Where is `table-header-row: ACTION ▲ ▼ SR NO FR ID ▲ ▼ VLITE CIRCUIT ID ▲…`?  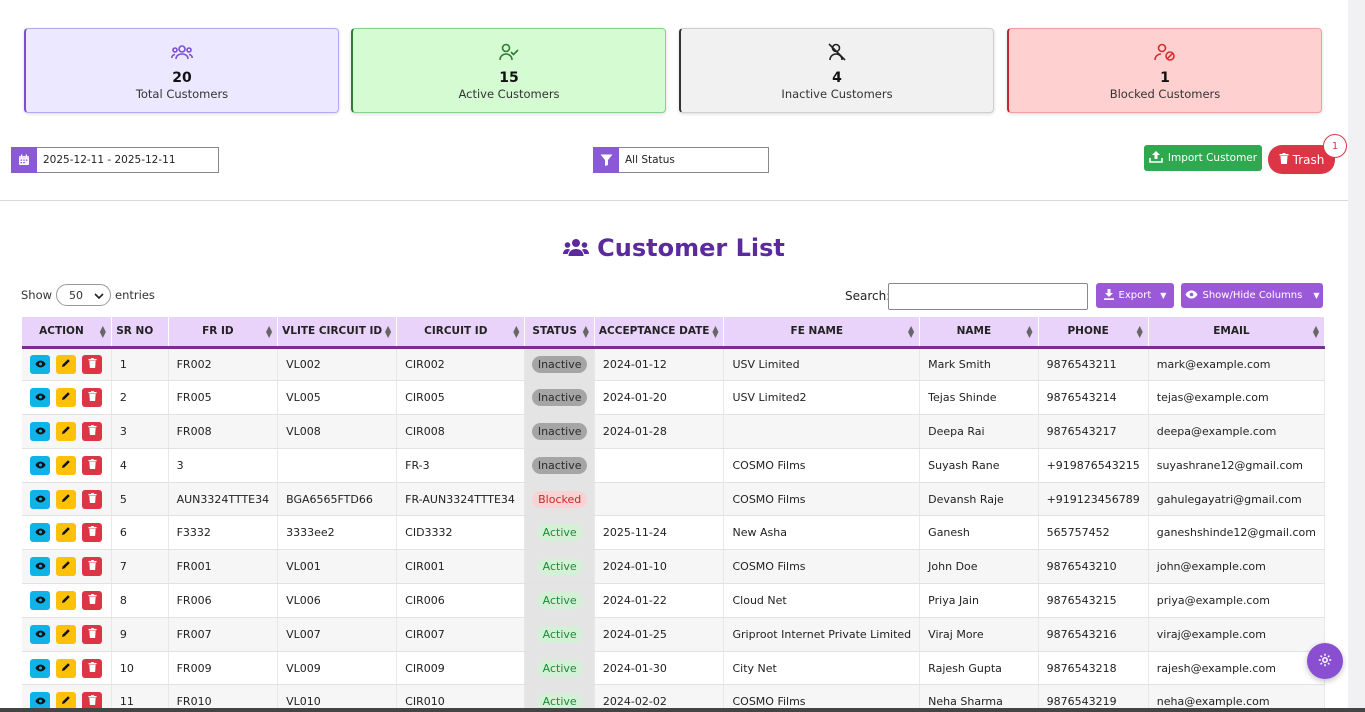
table-header-row: ACTION ▲ ▼ SR NO FR ID ▲ ▼ VLITE CIRCUIT ID ▲… is located at coordinates (674, 333).